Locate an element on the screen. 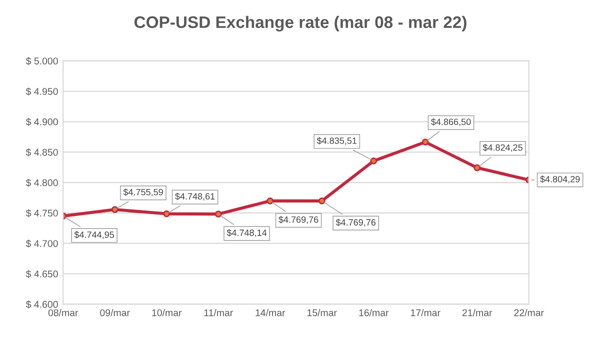  data-label: $4.748,61 is located at coordinates (195, 196).